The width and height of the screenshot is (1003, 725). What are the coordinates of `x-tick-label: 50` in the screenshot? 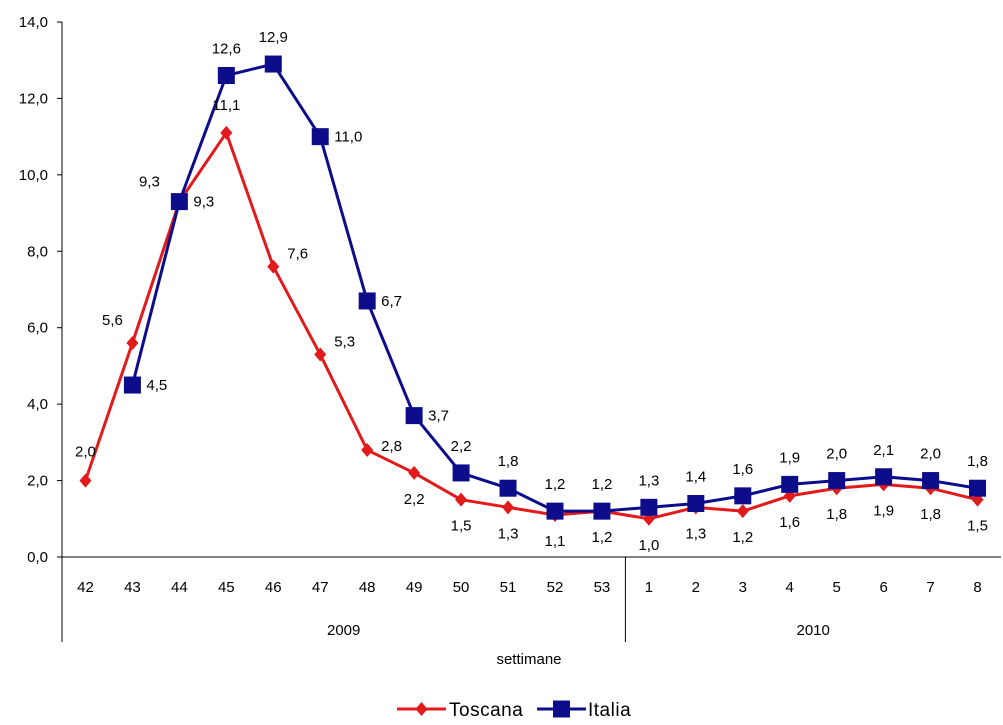 It's located at (461, 587).